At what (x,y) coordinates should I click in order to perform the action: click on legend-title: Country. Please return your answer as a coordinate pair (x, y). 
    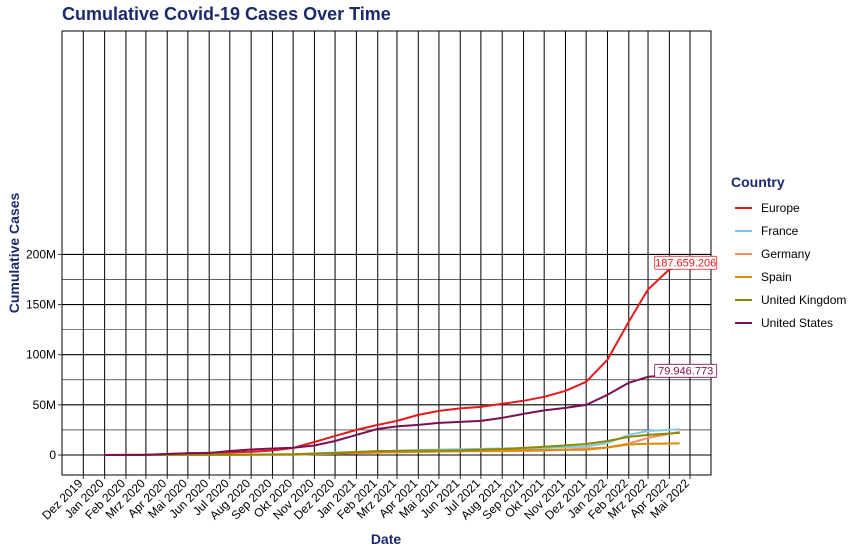
    Looking at the image, I should click on (758, 182).